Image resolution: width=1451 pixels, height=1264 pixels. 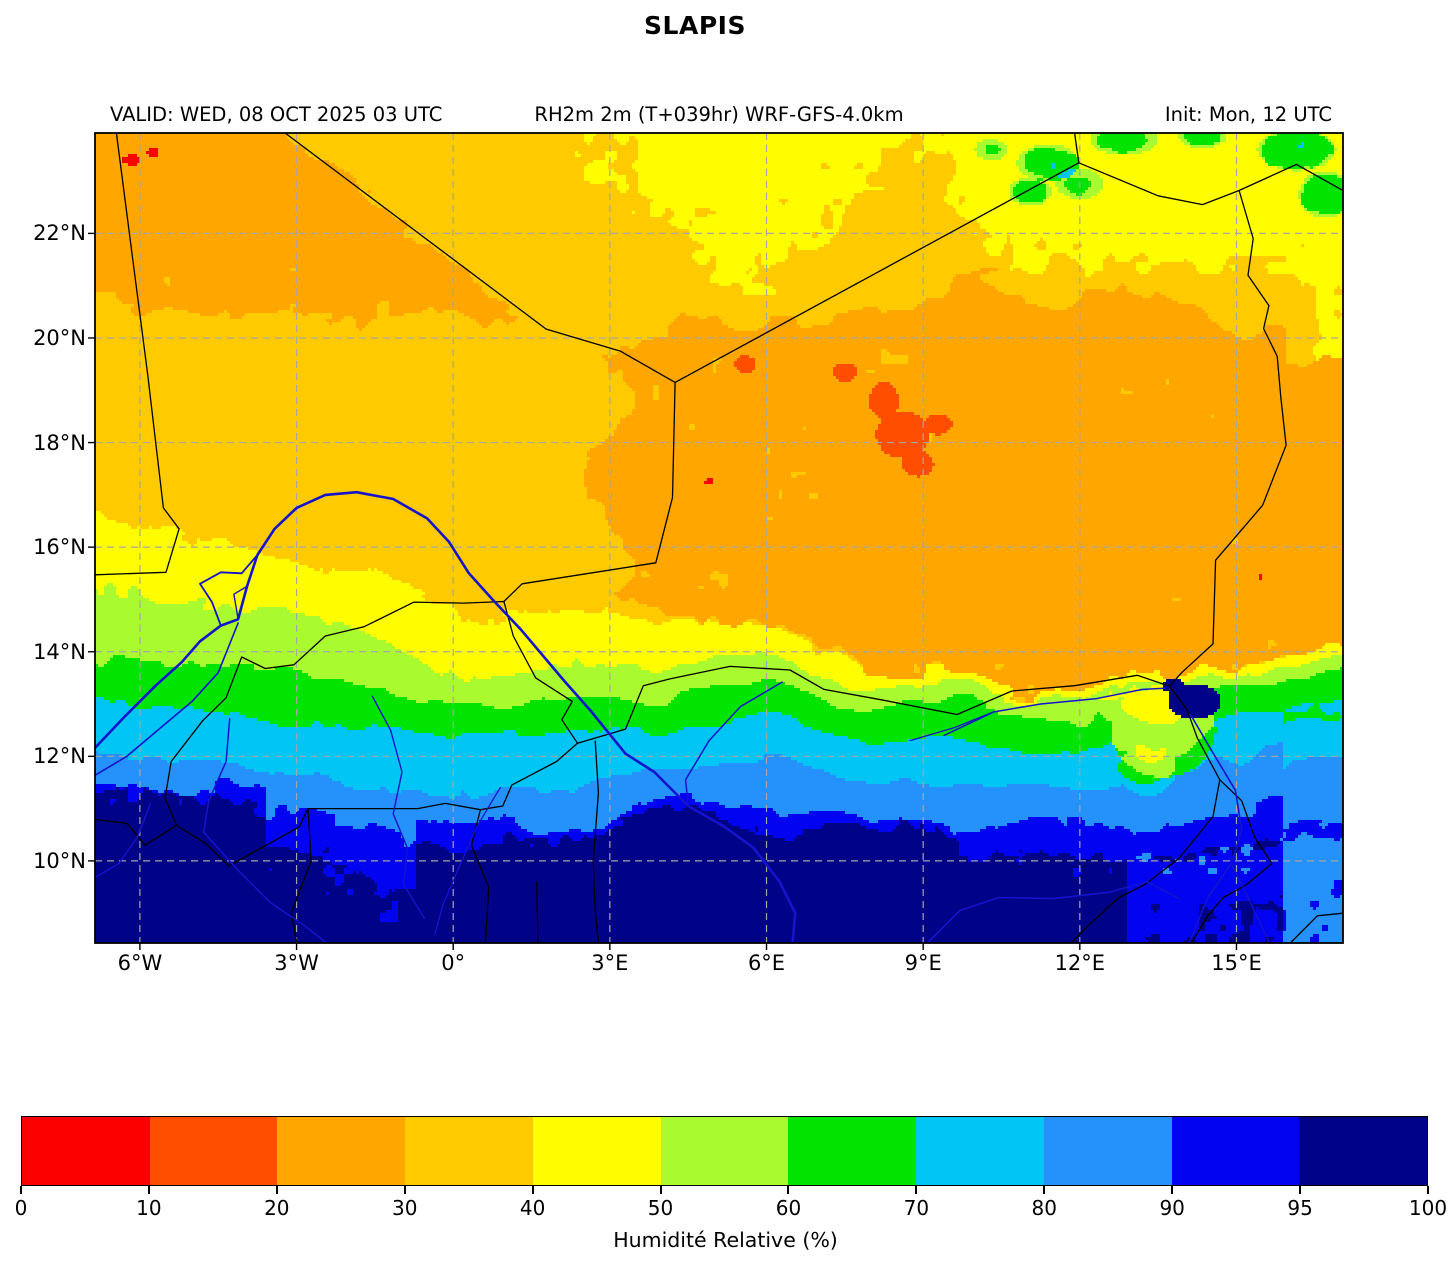 I want to click on product-label: RH2m 2m (T+039hr) WRF-GFS-4.0km, so click(x=719, y=114).